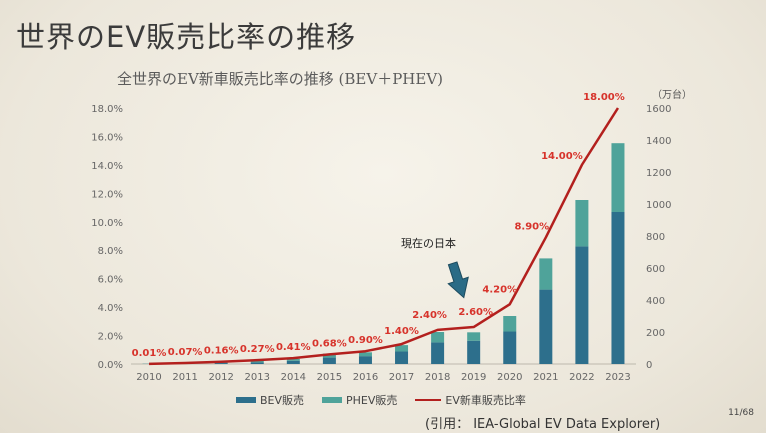 This screenshot has height=433, width=766. I want to click on ratio-data-label: 0.16%, so click(221, 351).